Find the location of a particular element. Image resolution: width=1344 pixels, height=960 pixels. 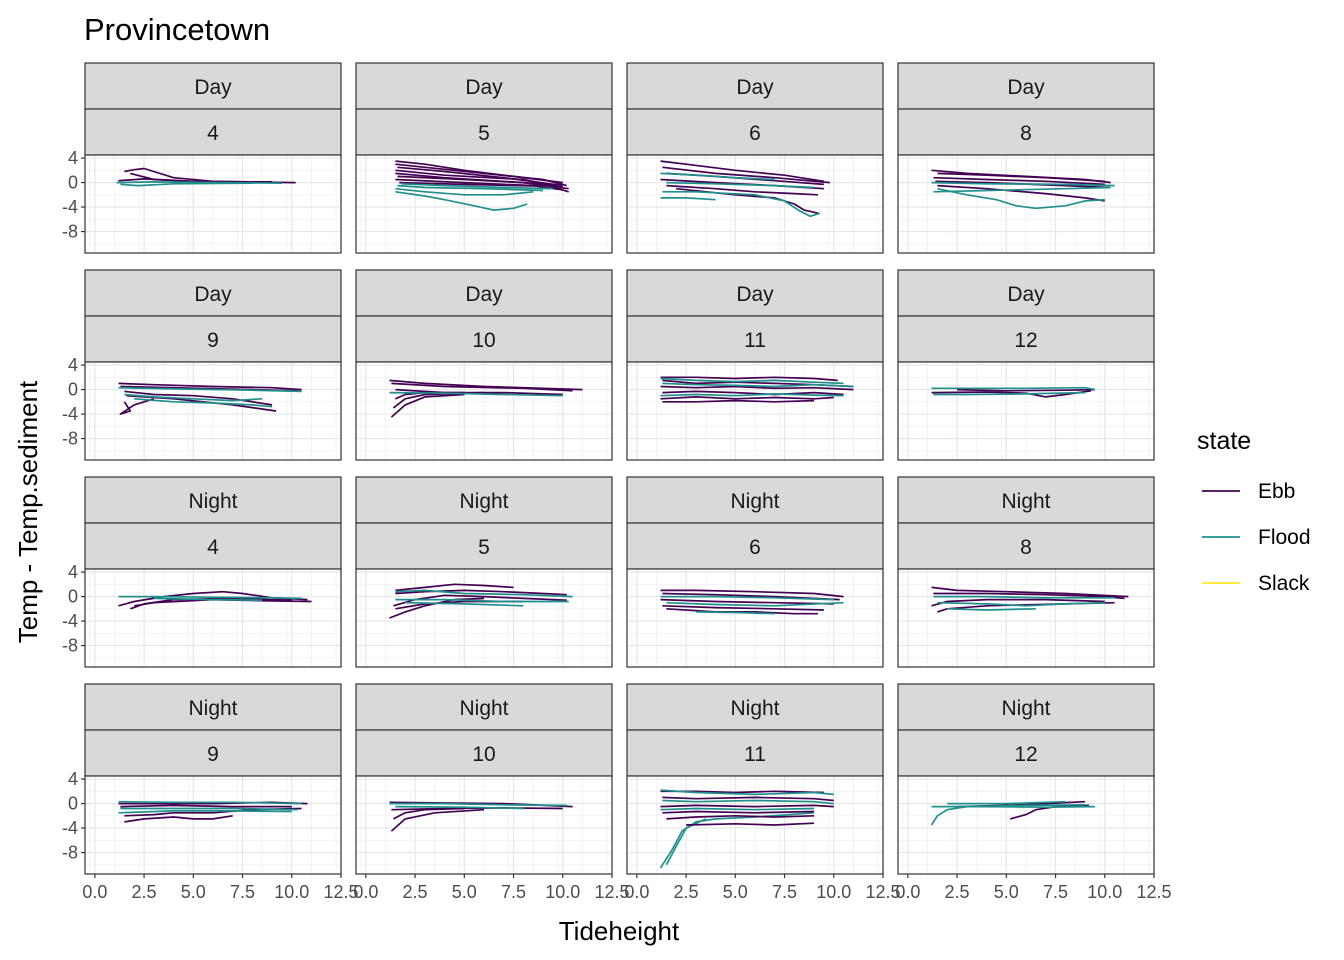

facet-panel: Day 4 4 0 -4 -8 is located at coordinates (202, 158).